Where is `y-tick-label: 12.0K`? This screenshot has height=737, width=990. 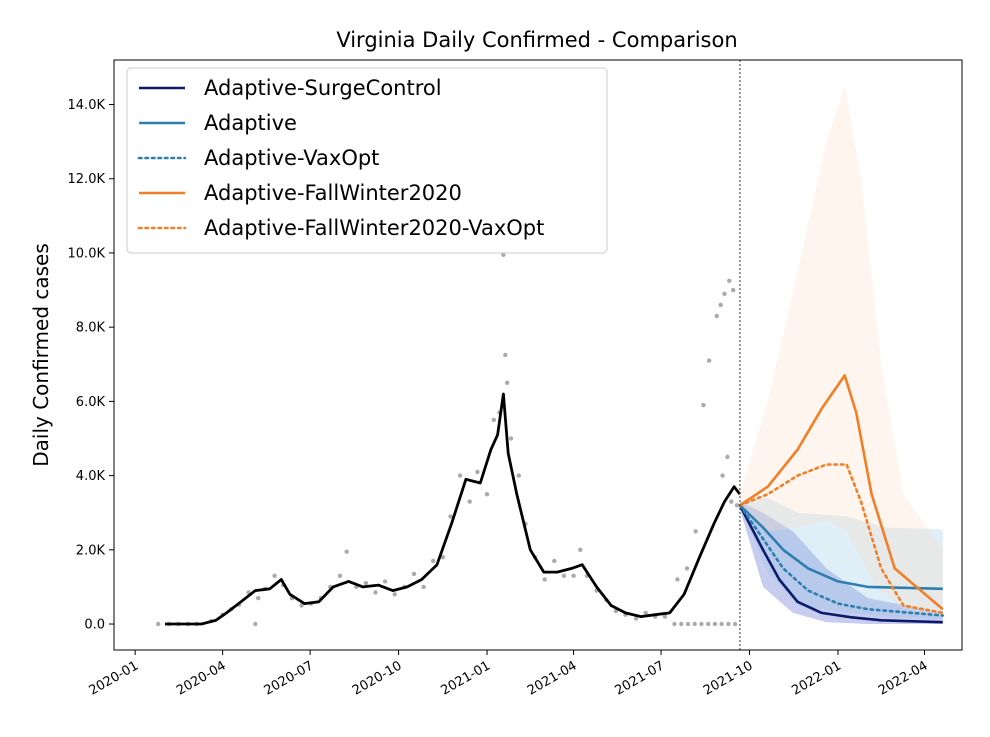 y-tick-label: 12.0K is located at coordinates (87, 179).